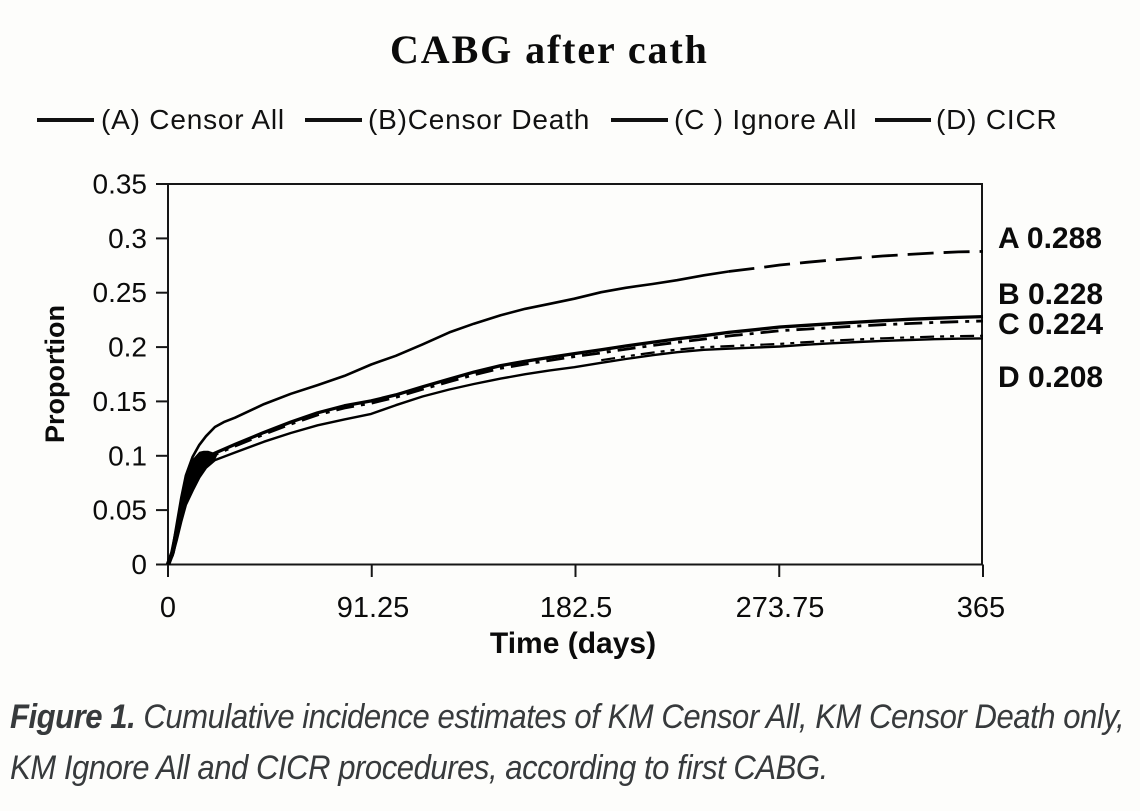 The width and height of the screenshot is (1140, 811). What do you see at coordinates (120, 184) in the screenshot?
I see `svg-text: 0.35` at bounding box center [120, 184].